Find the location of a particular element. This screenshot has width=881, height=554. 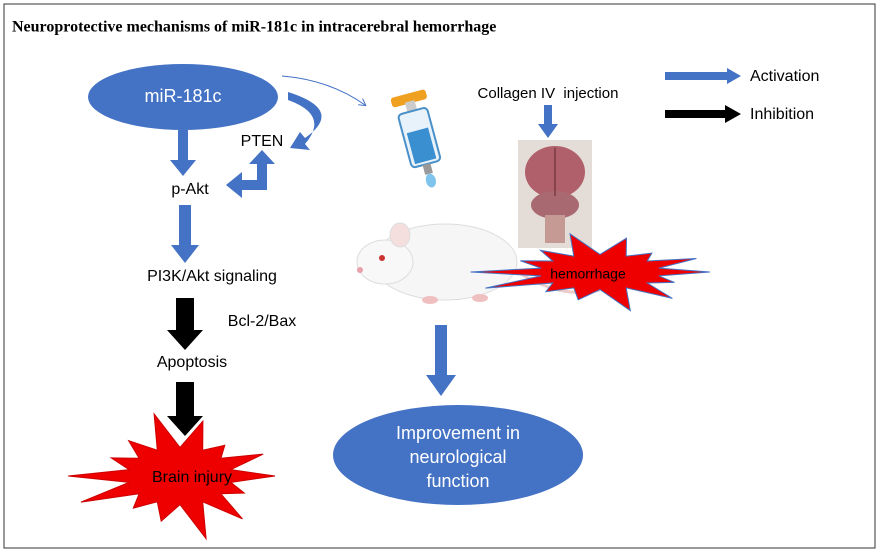

collagen-label: Collagen IV injection is located at coordinates (548, 93).